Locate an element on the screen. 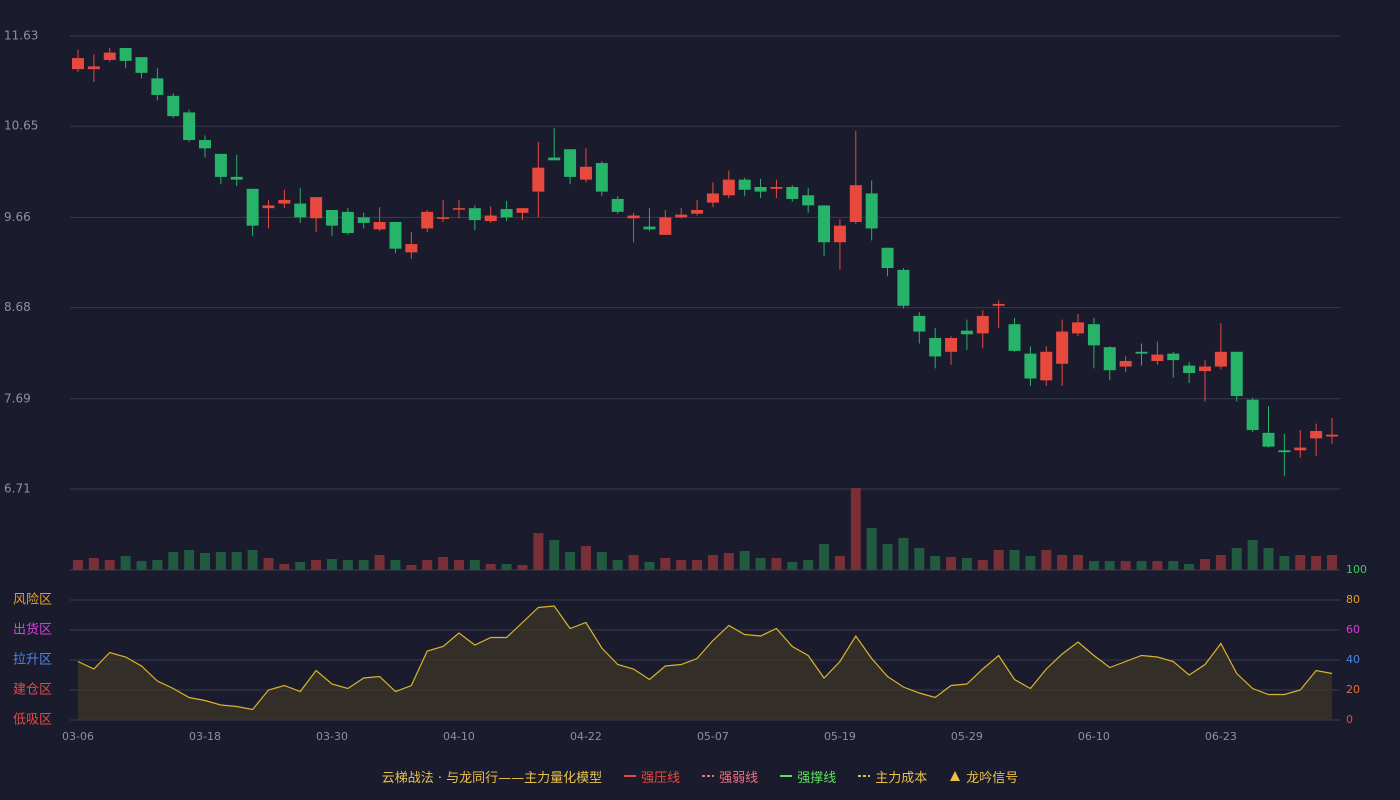  legend-label: 强压线 is located at coordinates (661, 778).